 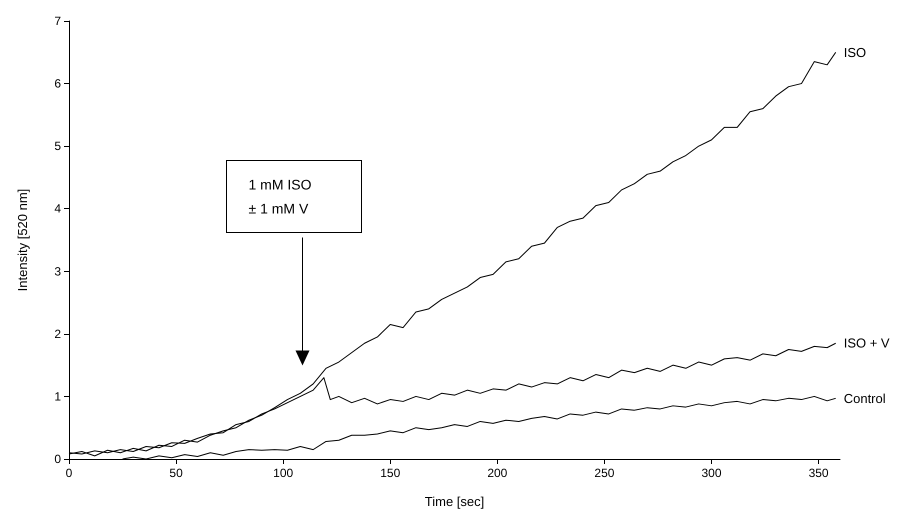 I want to click on y-tick-label: 1, so click(x=58, y=396).